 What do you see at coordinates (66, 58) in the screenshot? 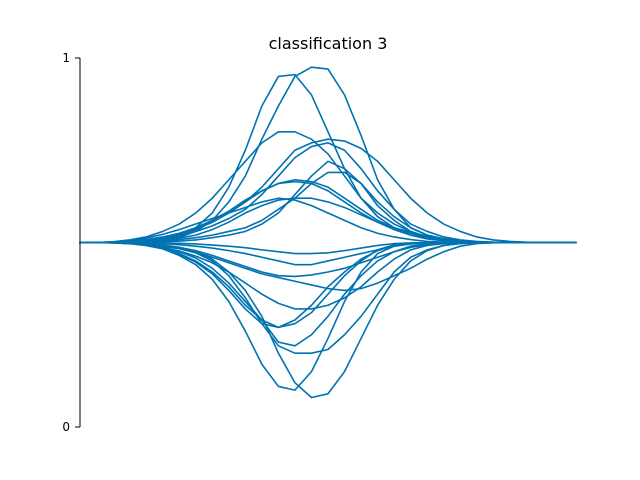
I see `y-tick-label-top: 1` at bounding box center [66, 58].